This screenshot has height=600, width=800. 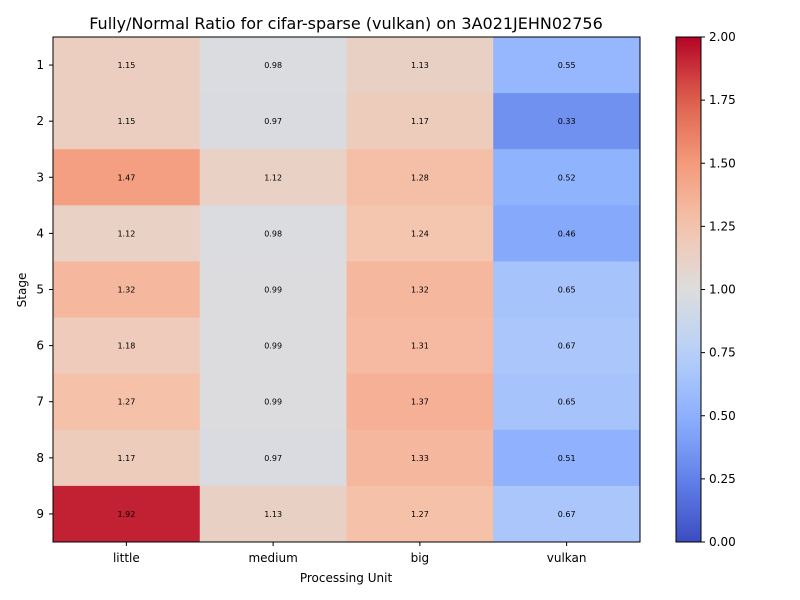 I want to click on cell-value-label: 0.51, so click(x=567, y=458).